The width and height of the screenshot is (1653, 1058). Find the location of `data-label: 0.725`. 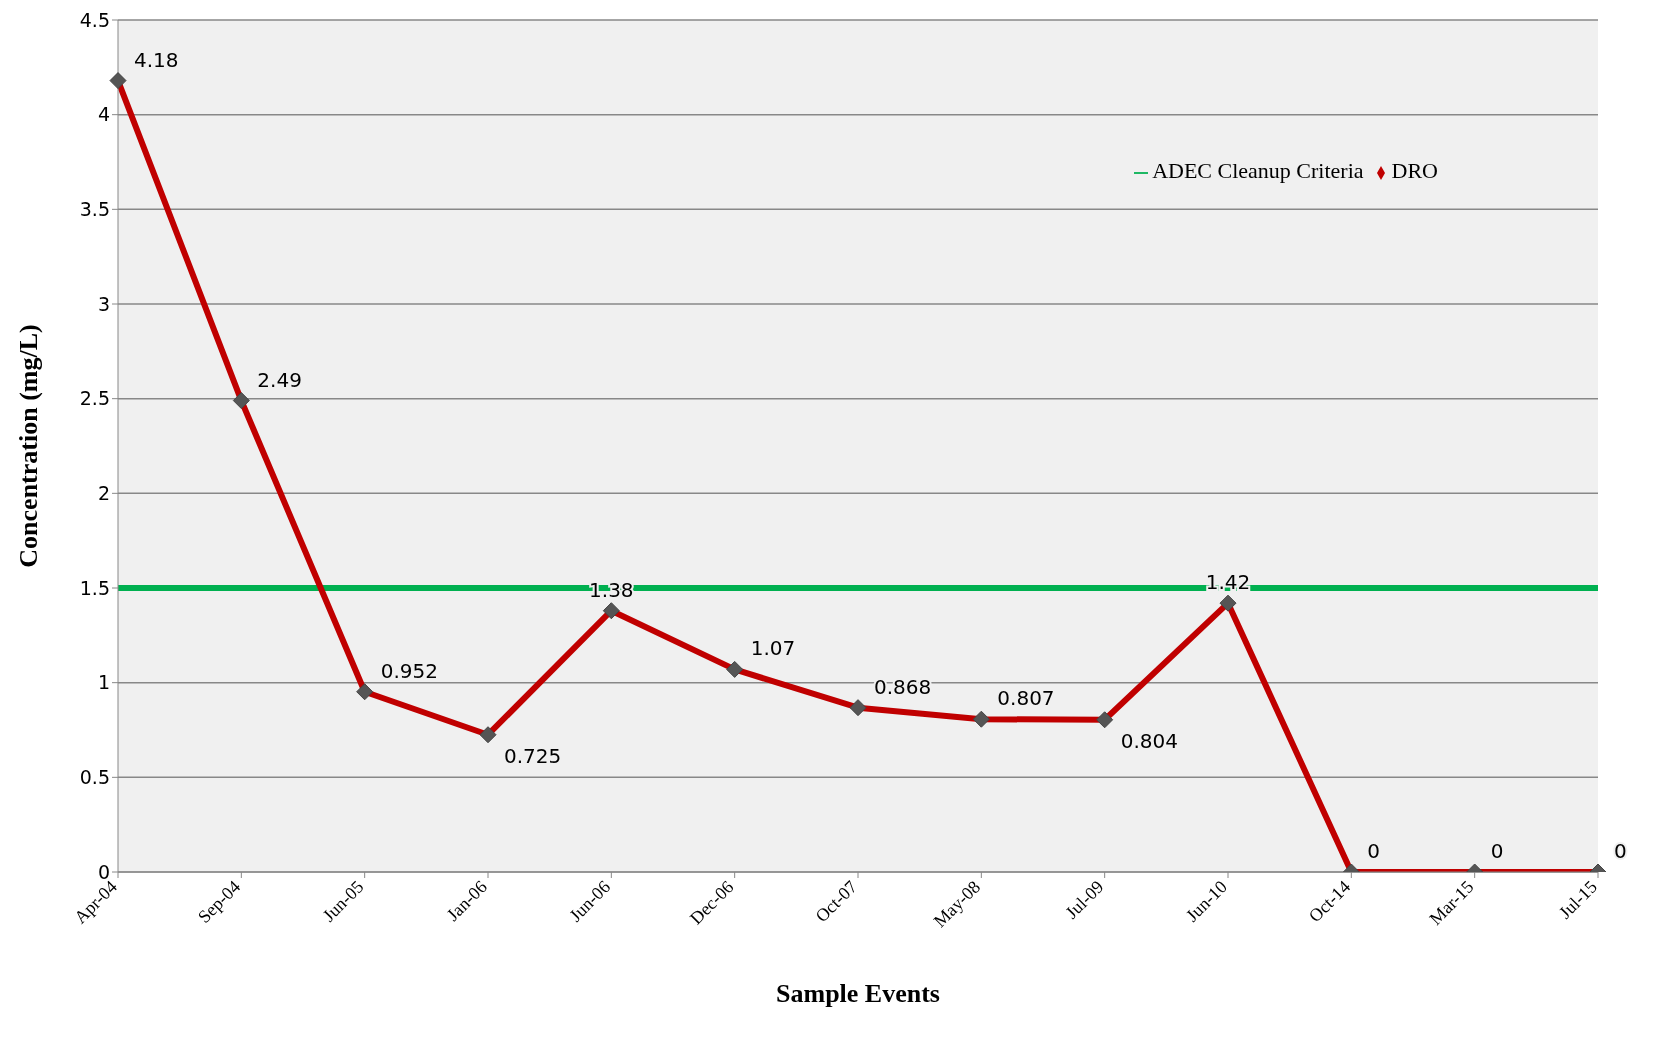

data-label: 0.725 is located at coordinates (533, 755).